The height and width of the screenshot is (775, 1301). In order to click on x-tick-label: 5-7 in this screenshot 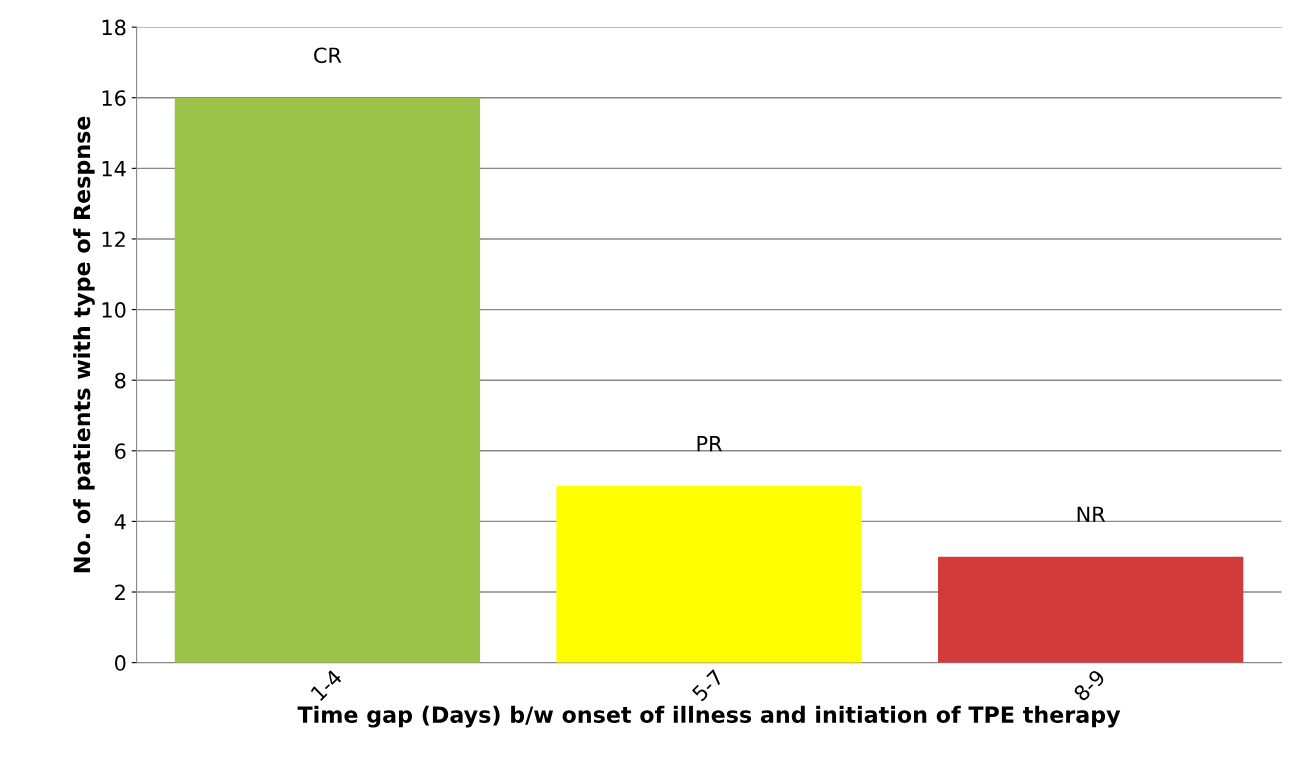, I will do `click(708, 685)`.